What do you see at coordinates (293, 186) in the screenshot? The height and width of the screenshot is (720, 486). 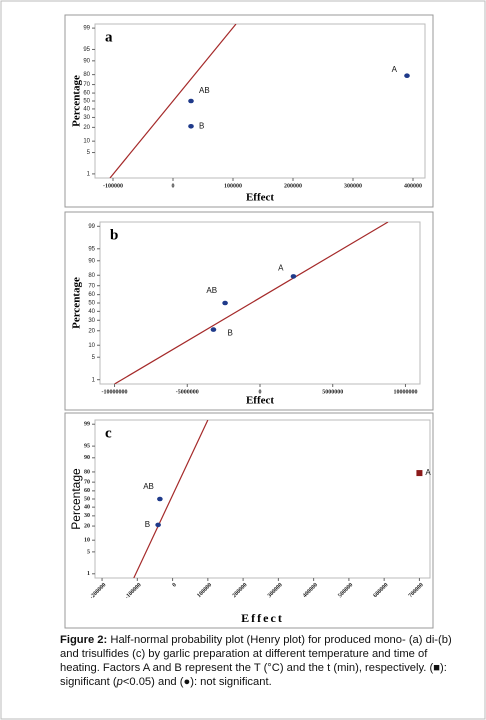 I see `x-tick-label: 200000` at bounding box center [293, 186].